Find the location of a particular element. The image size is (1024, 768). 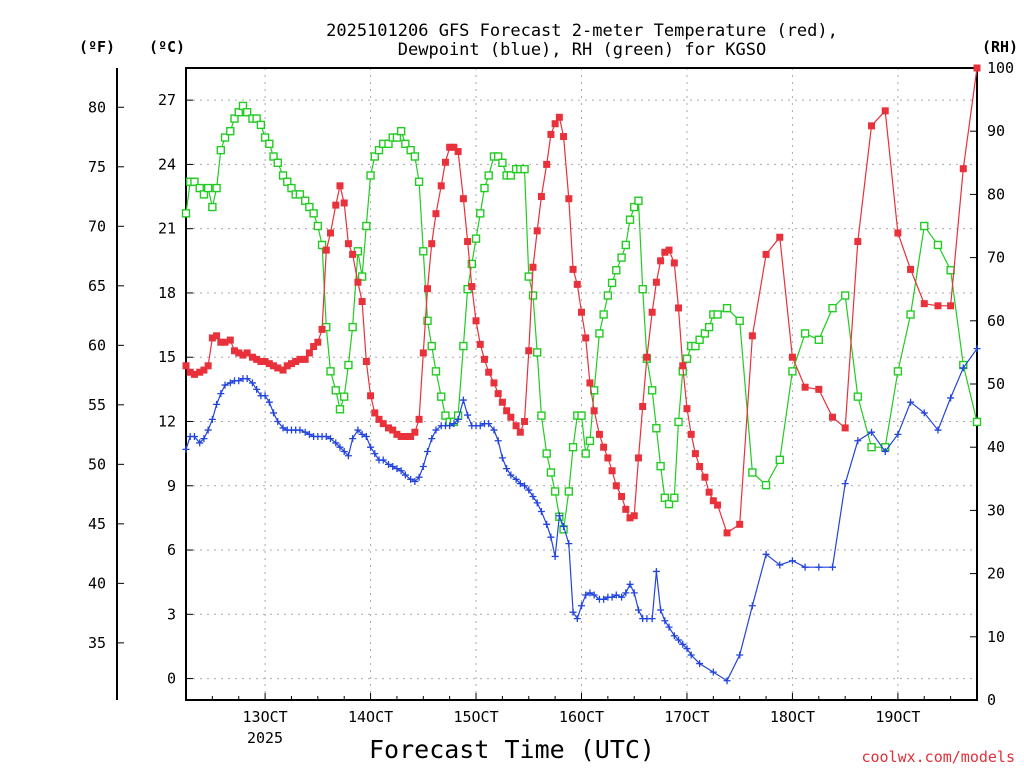

rh-tick-label-6: 60 is located at coordinates (996, 321).